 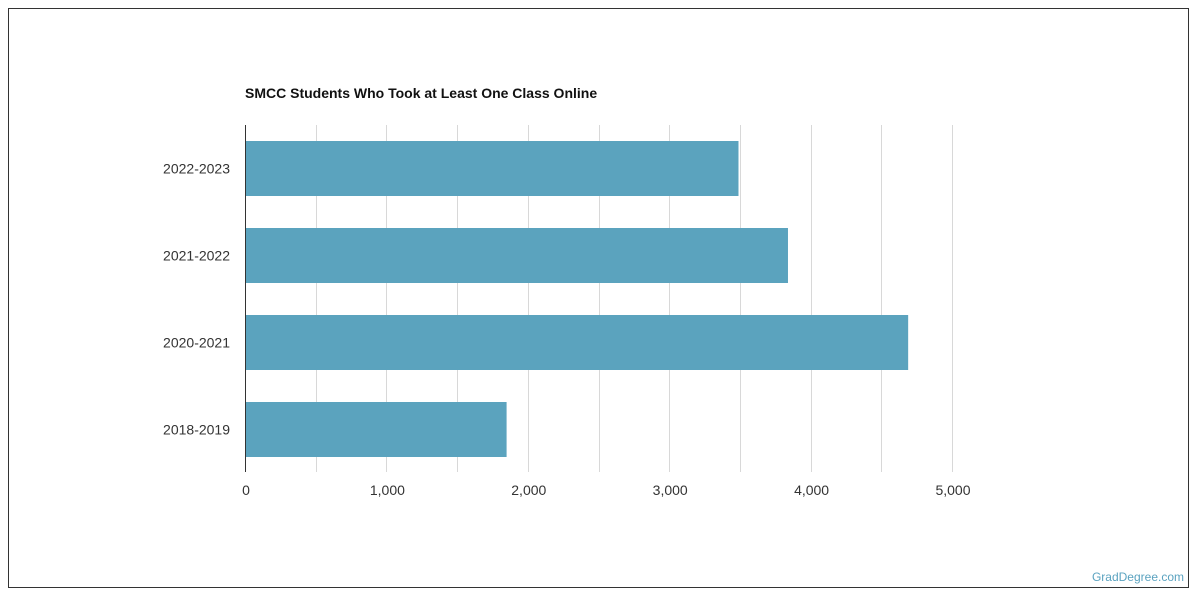 What do you see at coordinates (376, 429) in the screenshot?
I see `bar-2018-2019` at bounding box center [376, 429].